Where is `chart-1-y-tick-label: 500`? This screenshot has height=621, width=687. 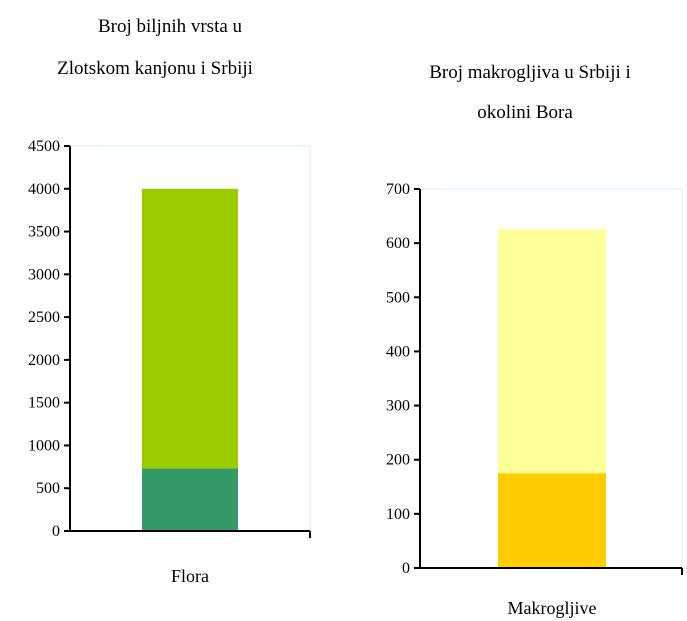
chart-1-y-tick-label: 500 is located at coordinates (48, 488).